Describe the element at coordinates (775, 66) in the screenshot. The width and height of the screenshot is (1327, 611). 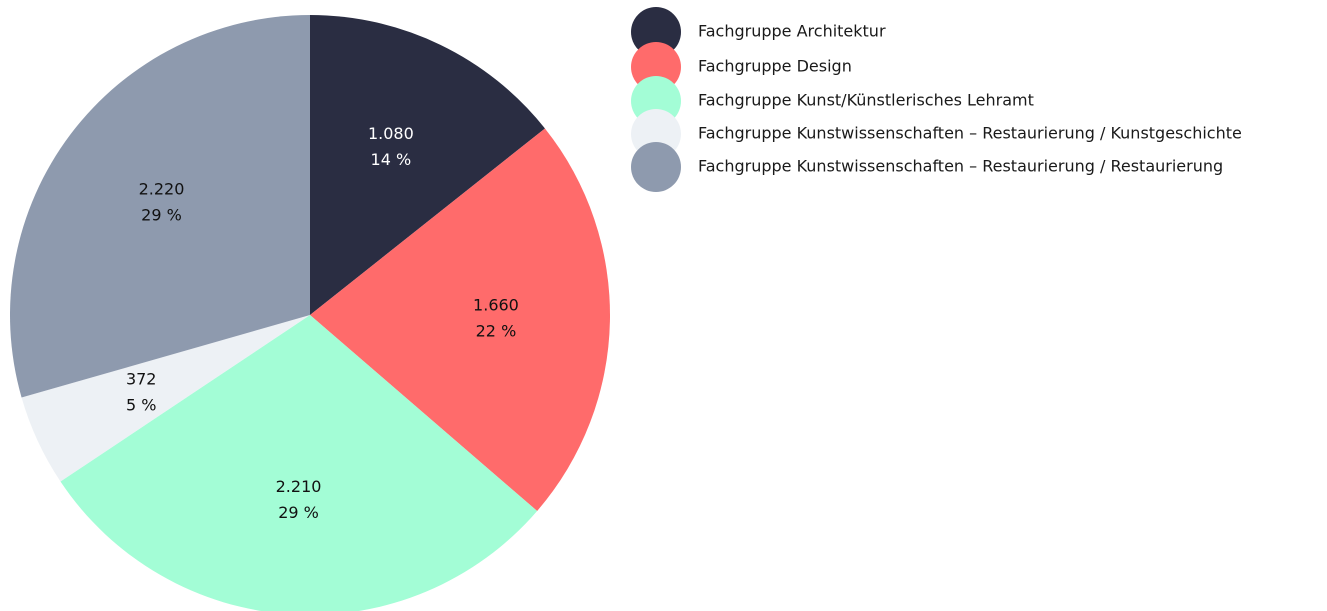
I see `legend-label: Fachgruppe Design` at that location.